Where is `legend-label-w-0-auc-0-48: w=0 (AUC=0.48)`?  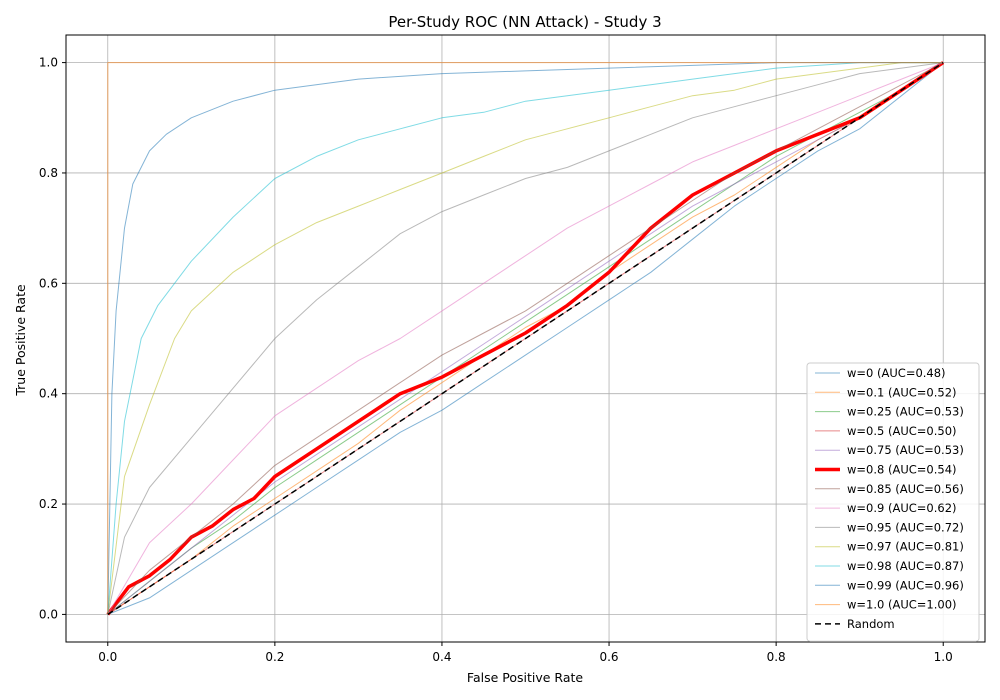 legend-label-w-0-auc-0-48: w=0 (AUC=0.48) is located at coordinates (896, 373).